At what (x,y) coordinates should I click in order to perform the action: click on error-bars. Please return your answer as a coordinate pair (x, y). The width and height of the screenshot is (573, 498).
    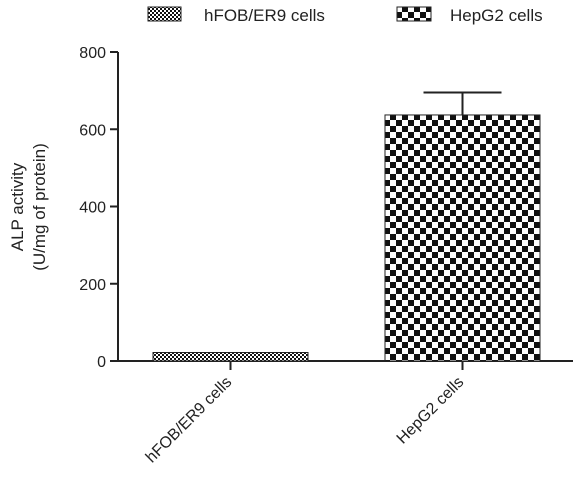
    Looking at the image, I should click on (462, 103).